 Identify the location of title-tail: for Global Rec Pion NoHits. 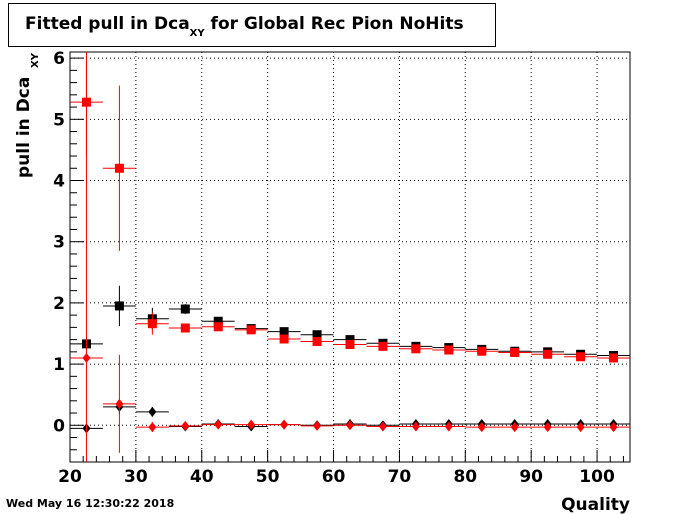
(334, 24).